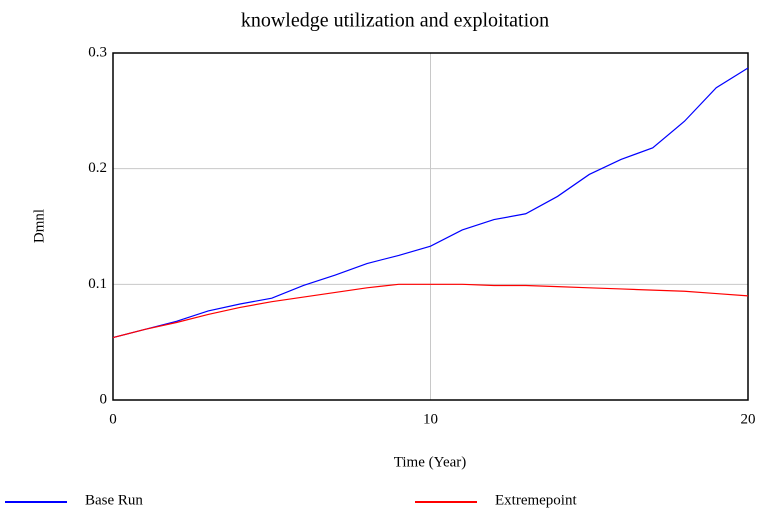  I want to click on x-tick-label: 10, so click(430, 419).